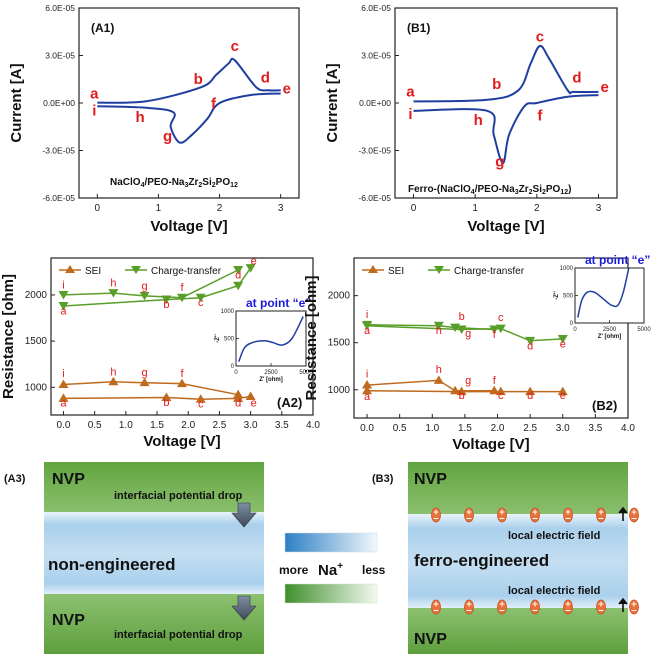 This screenshot has height=667, width=659. What do you see at coordinates (270, 380) in the screenshot?
I see `inset-x-label: Z' [ohm]` at bounding box center [270, 380].